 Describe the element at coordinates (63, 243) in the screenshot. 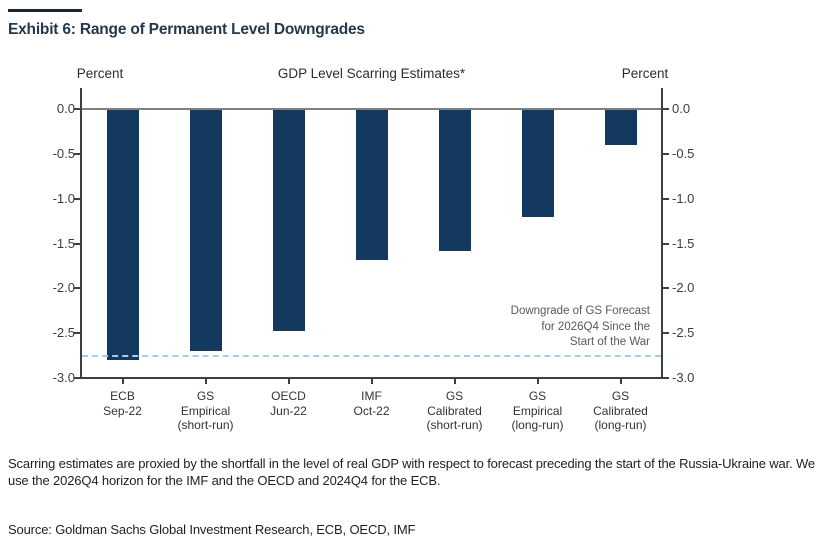

I see `y-axis-tick-label-left: -1.5` at that location.